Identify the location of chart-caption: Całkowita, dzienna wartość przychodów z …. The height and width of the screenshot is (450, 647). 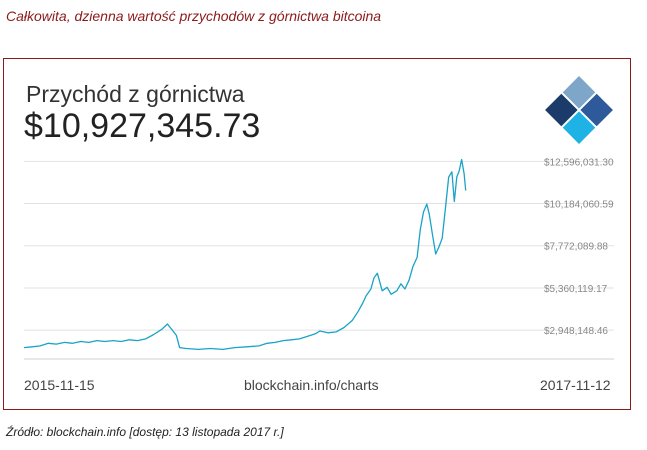
(194, 16).